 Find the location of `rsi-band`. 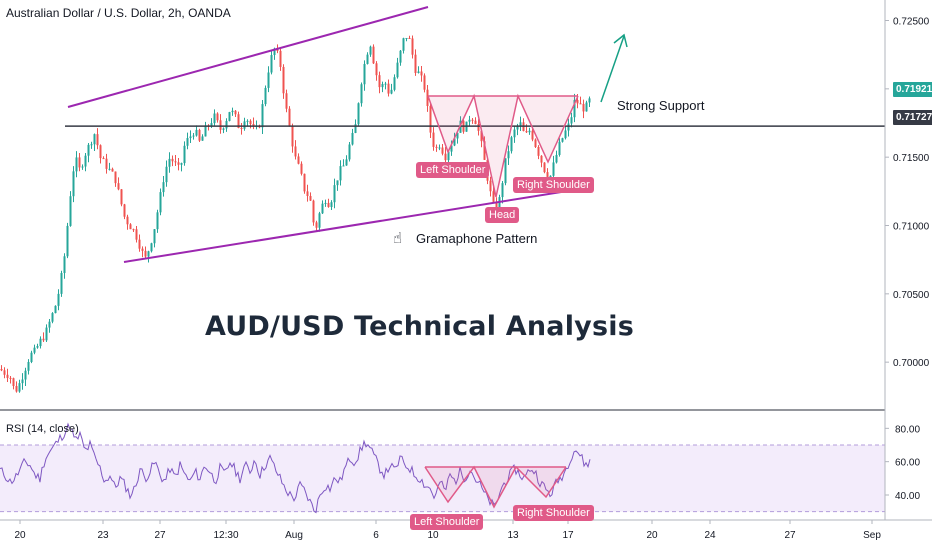

rsi-band is located at coordinates (442, 478).